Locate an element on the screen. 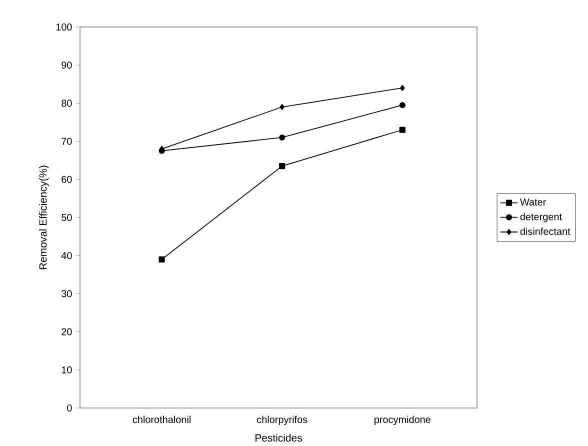 The image size is (588, 446). legend-label: disinfectant is located at coordinates (545, 231).